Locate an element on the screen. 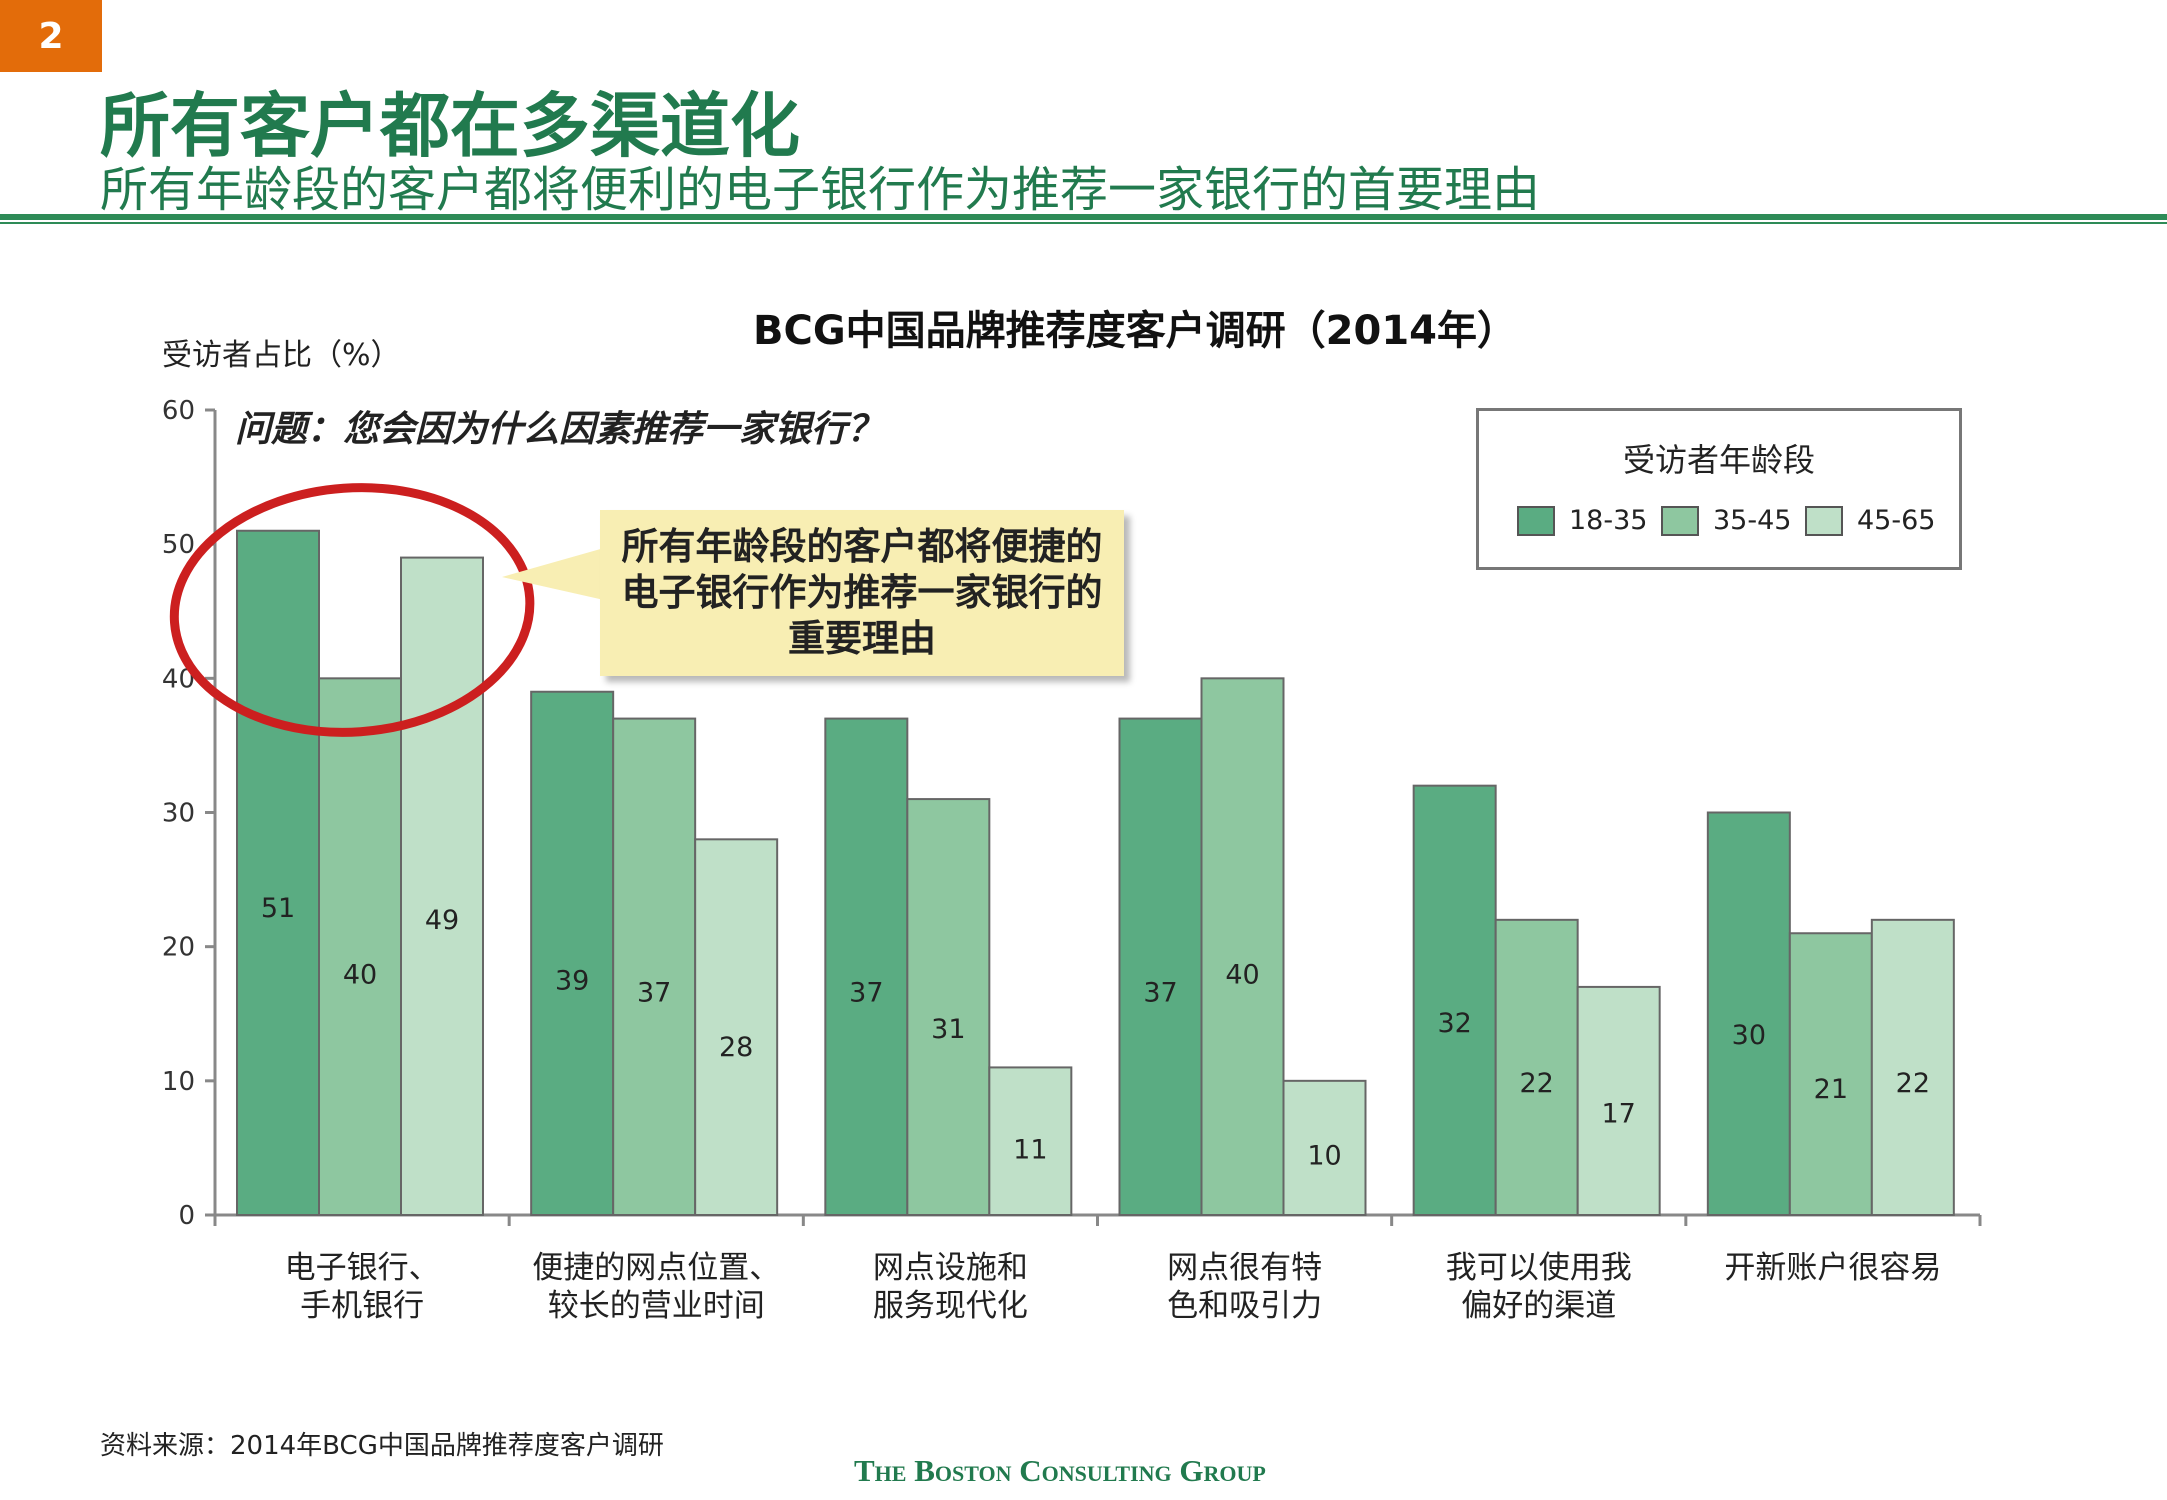  y-tick-label: 0 is located at coordinates (186, 1216).